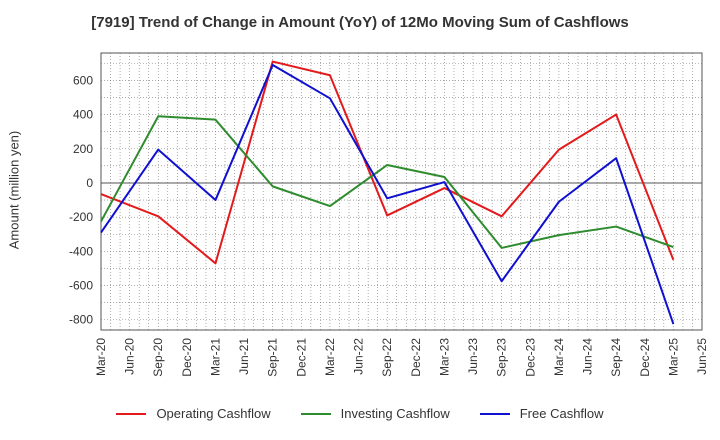 Image resolution: width=720 pixels, height=440 pixels. What do you see at coordinates (244, 356) in the screenshot?
I see `x-tick-label: Jun-21` at bounding box center [244, 356].